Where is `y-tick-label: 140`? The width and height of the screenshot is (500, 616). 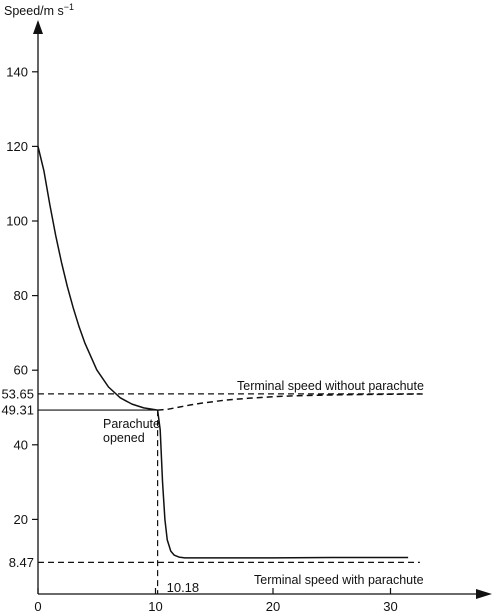 y-tick-label: 140 is located at coordinates (17, 71).